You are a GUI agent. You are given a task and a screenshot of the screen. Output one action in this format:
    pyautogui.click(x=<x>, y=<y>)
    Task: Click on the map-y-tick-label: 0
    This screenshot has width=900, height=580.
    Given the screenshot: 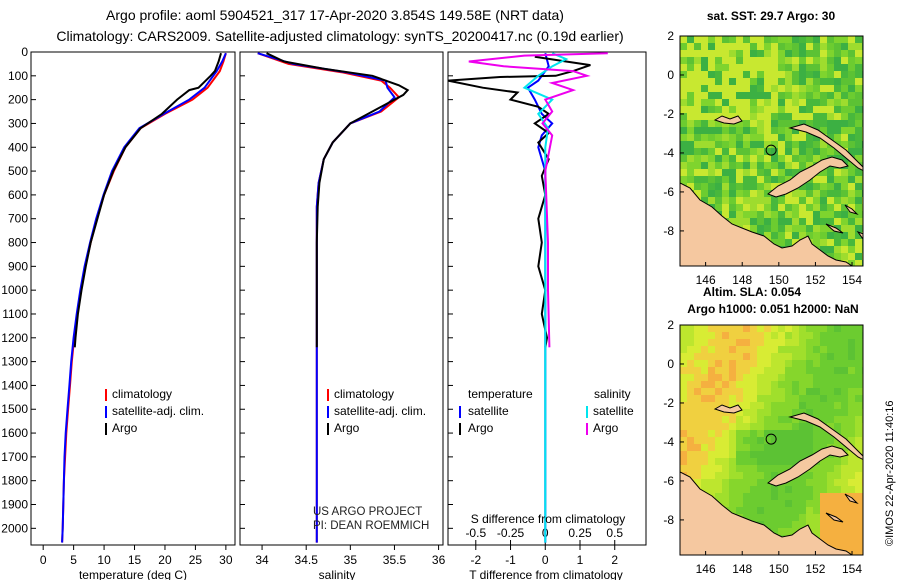 What is the action you would take?
    pyautogui.click(x=670, y=75)
    